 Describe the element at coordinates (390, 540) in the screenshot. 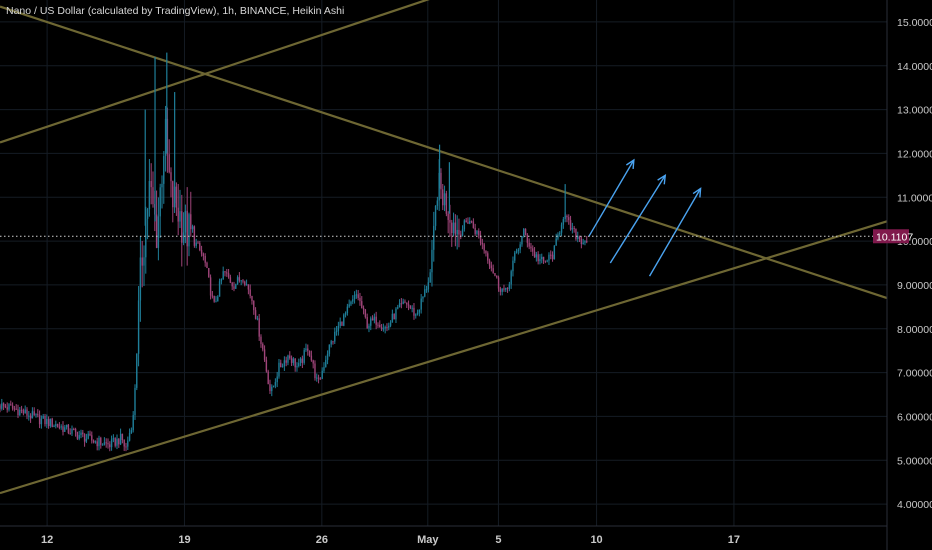

I see `time-axis: 12 19 26 May 5 10 17` at that location.